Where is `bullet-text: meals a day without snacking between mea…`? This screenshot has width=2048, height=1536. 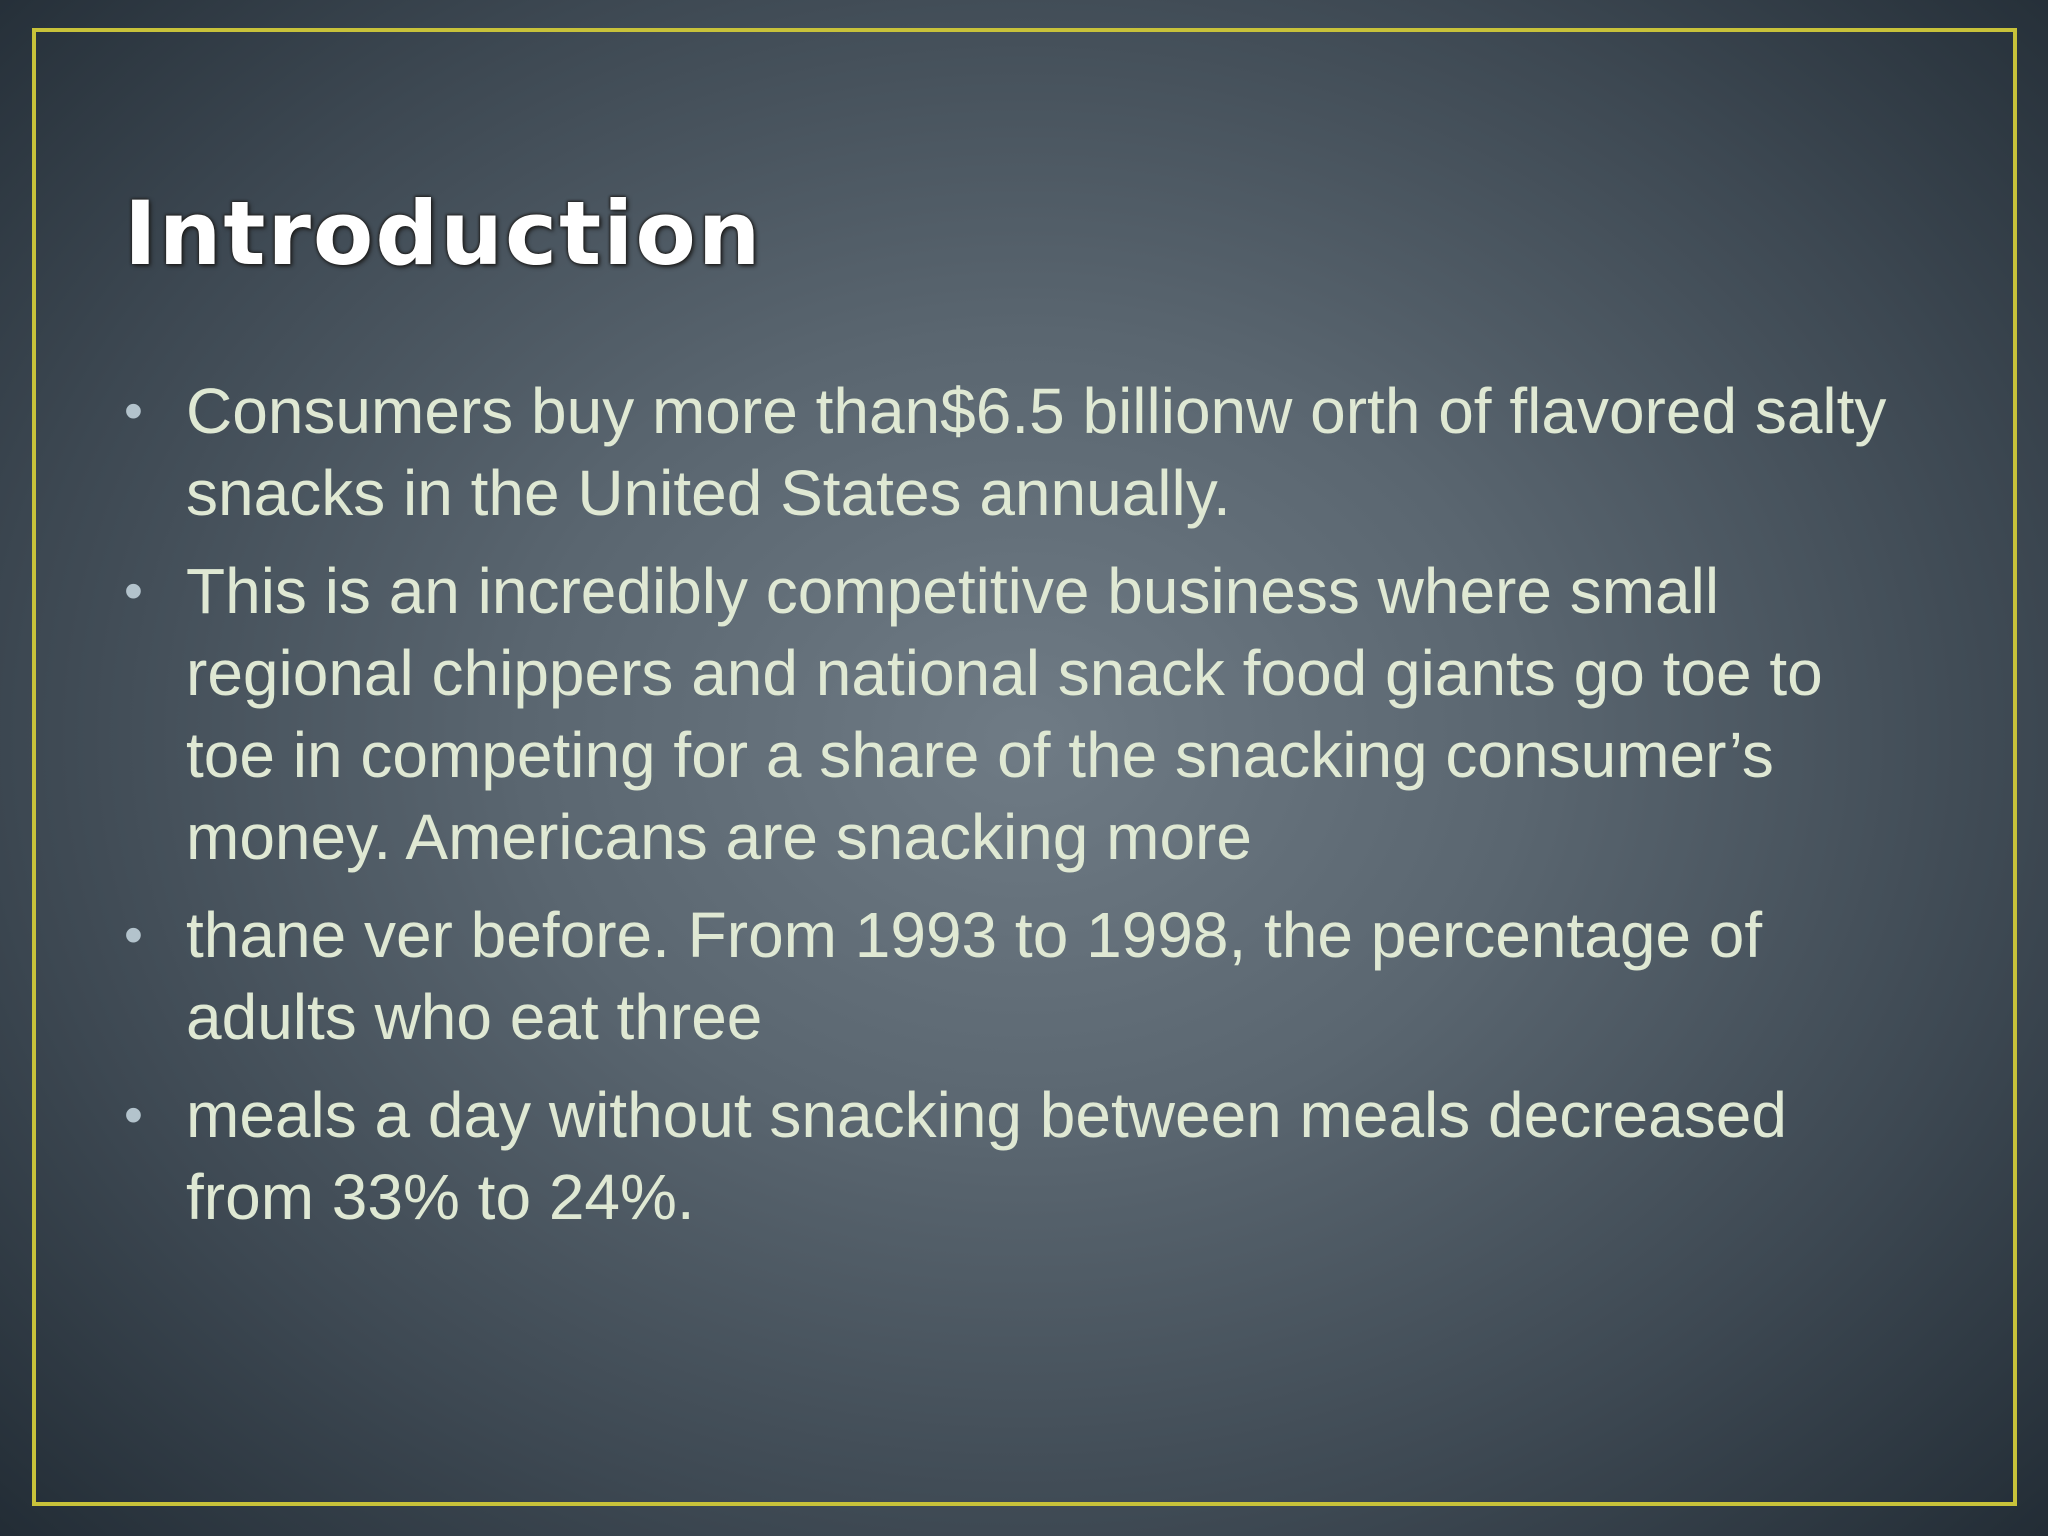 bullet-text: meals a day without snacking between mea… is located at coordinates (986, 1156).